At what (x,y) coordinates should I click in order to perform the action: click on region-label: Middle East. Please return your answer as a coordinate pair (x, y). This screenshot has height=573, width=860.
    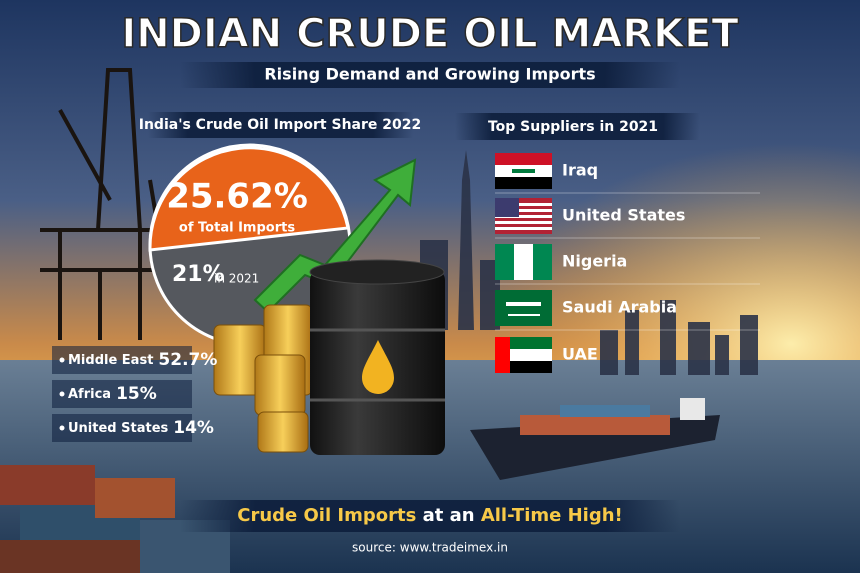
    Looking at the image, I should click on (110, 360).